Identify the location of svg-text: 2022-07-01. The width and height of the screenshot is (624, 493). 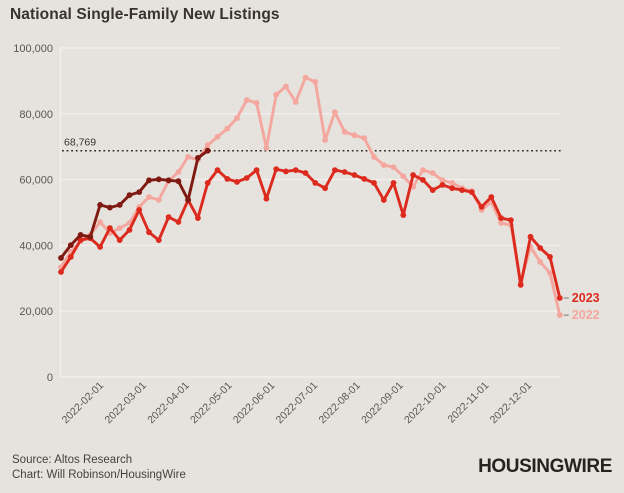
(297, 403).